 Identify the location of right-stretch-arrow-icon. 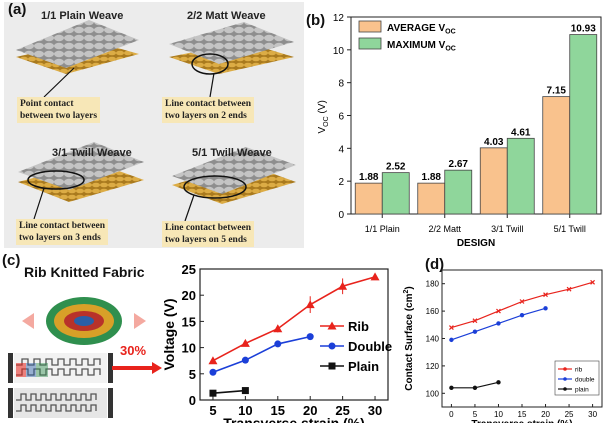
(140, 321).